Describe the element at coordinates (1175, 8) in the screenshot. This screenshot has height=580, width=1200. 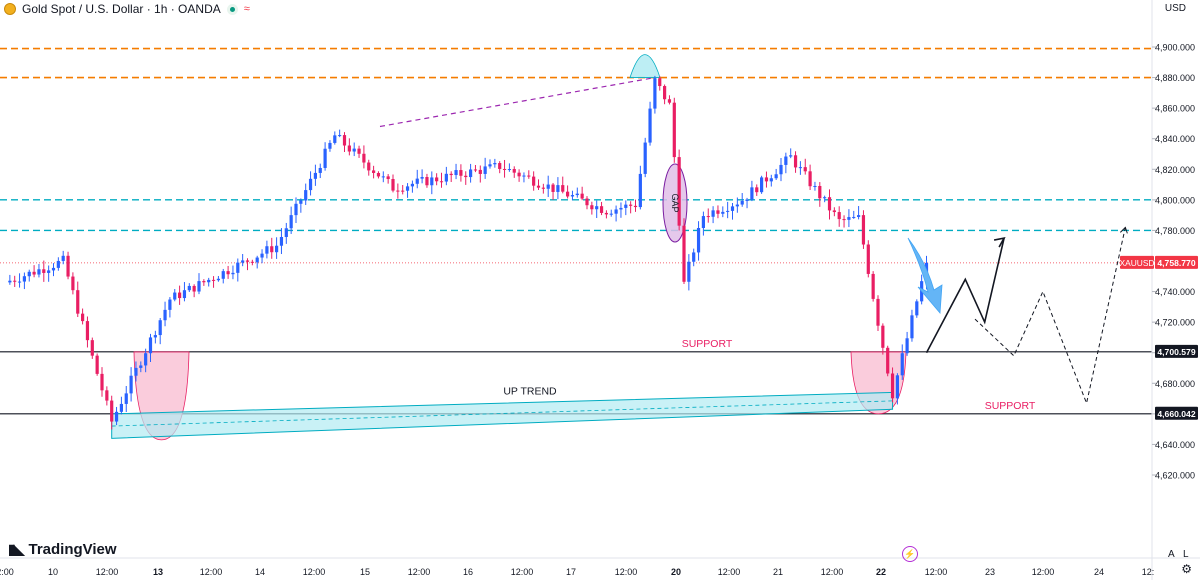
I see `currency-label: USD` at that location.